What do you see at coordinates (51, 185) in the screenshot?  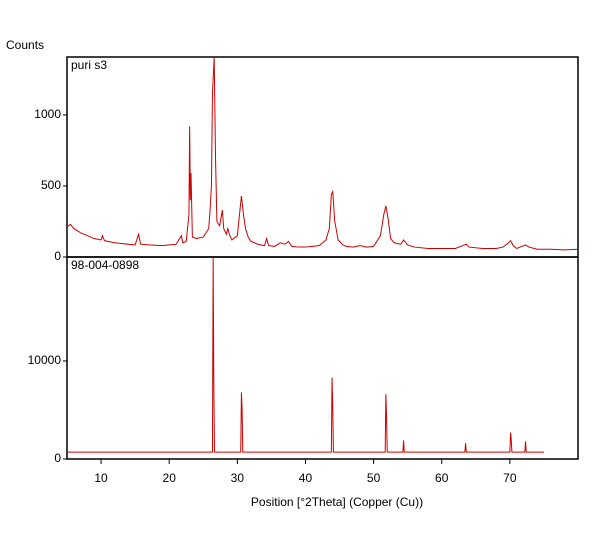 I see `y-tick-label: 500` at bounding box center [51, 185].